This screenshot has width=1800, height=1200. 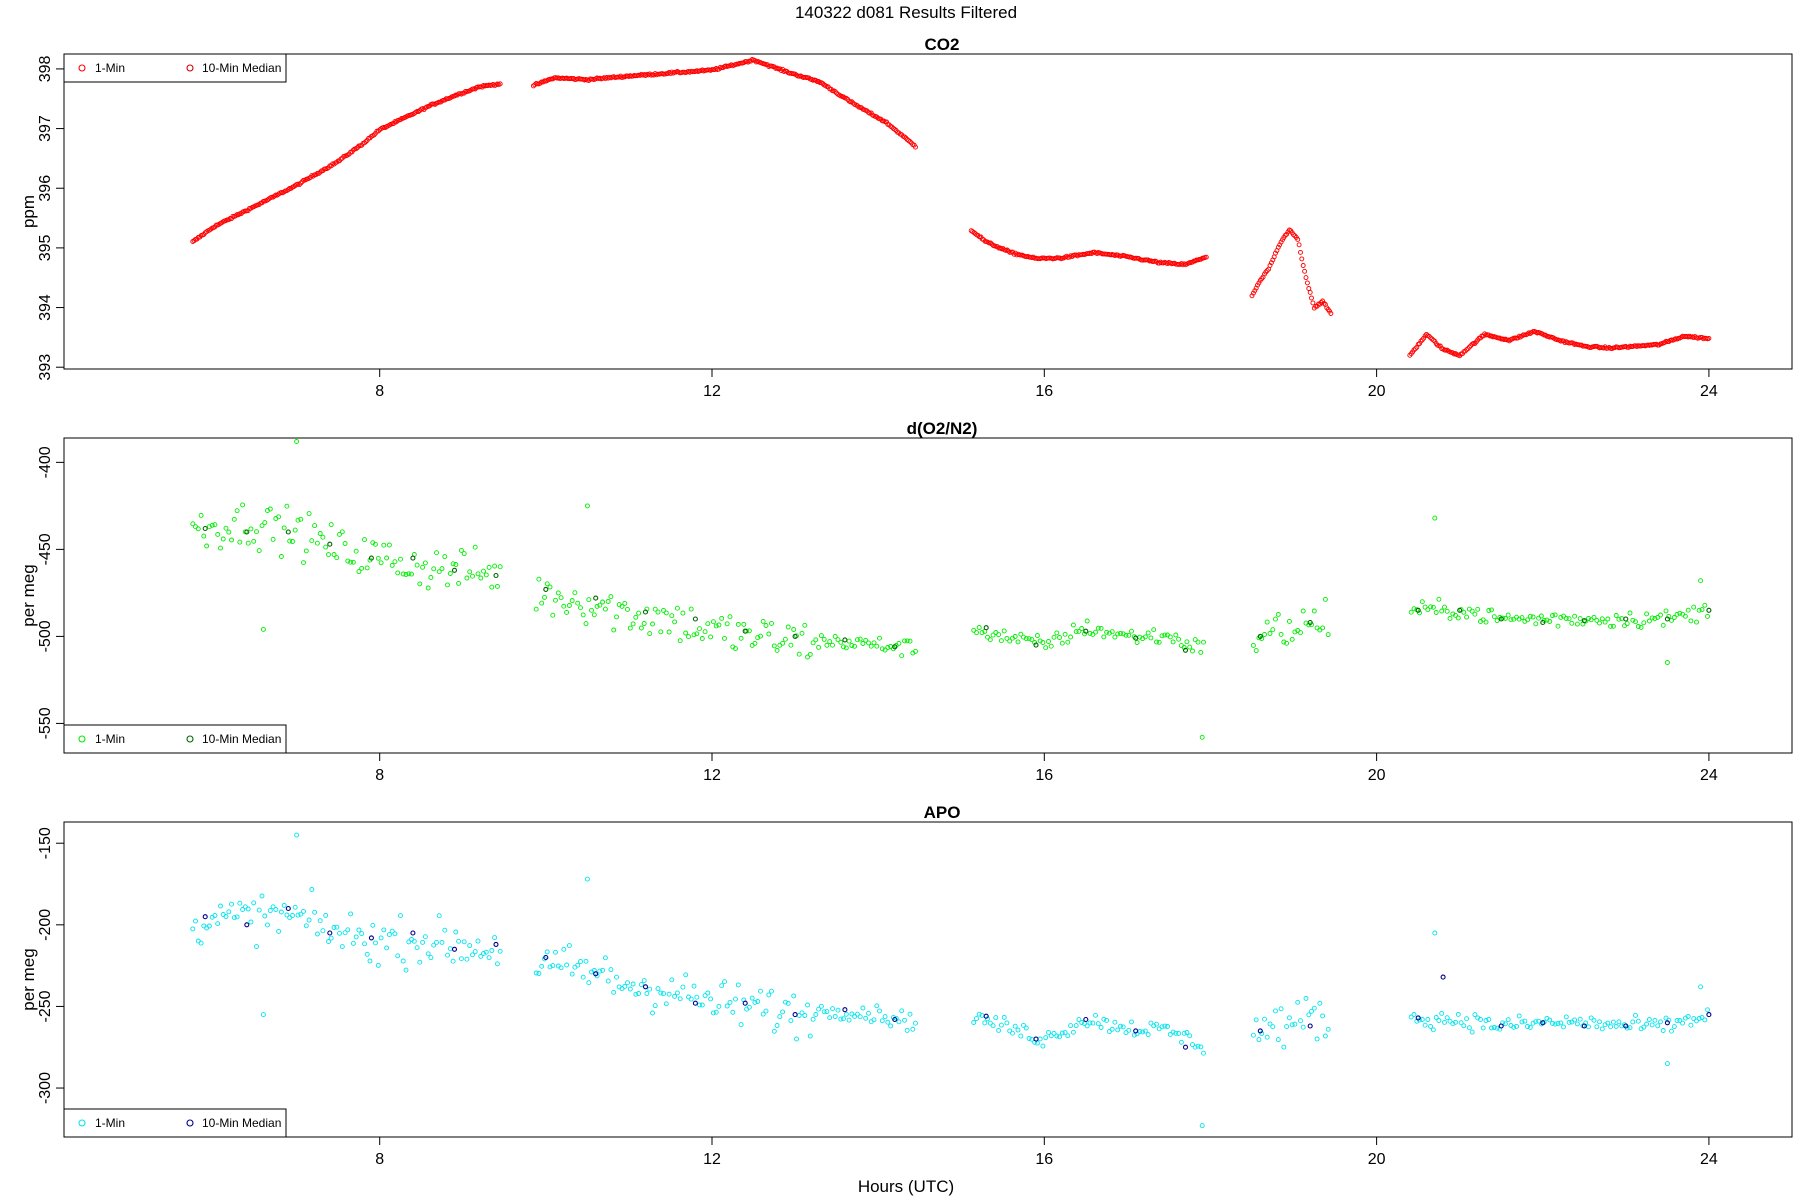 What do you see at coordinates (110, 1123) in the screenshot?
I see `legend-label: 1-Min` at bounding box center [110, 1123].